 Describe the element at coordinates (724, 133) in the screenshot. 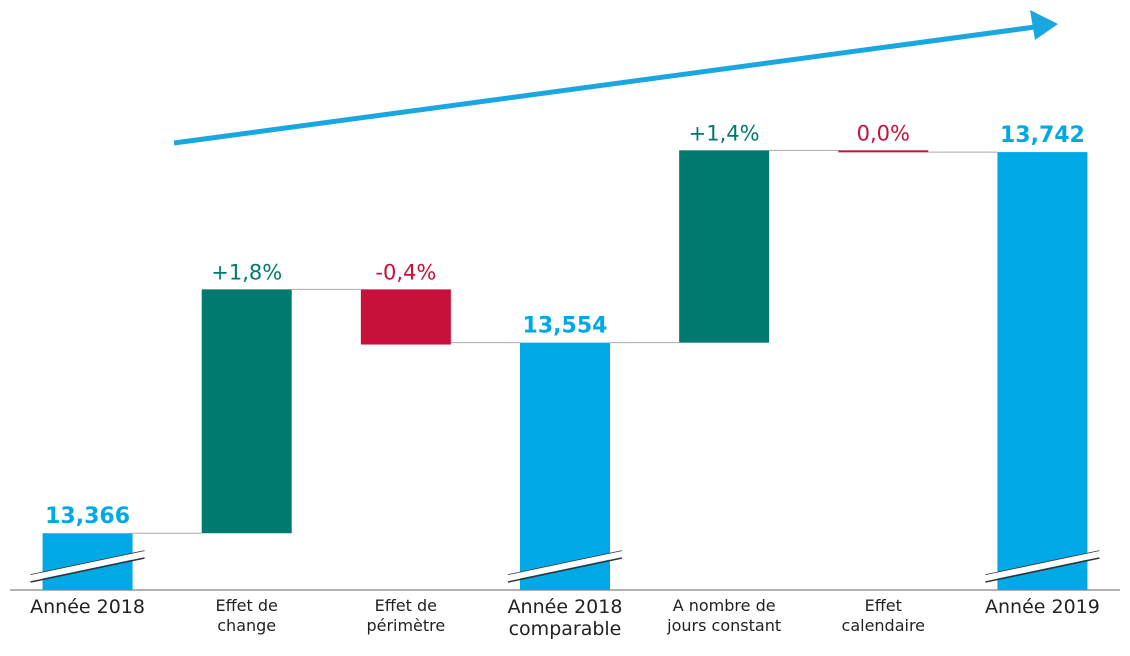

I see `value-label: +1,4%` at that location.